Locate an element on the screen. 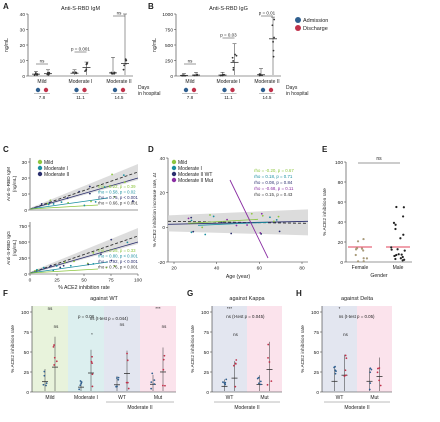 Image resolution: width=440 pixels, height=422 pixels. panel-D-xtick-label: 80 is located at coordinates (302, 269).